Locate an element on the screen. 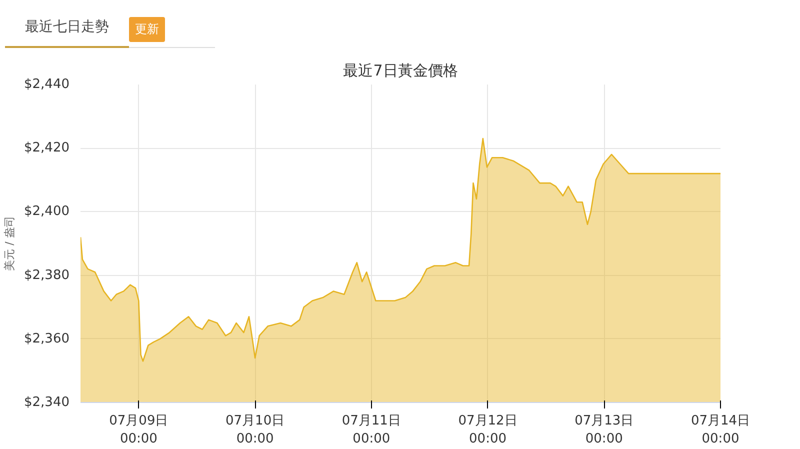  x-tick-label: 07月09日 00:00 is located at coordinates (138, 430).